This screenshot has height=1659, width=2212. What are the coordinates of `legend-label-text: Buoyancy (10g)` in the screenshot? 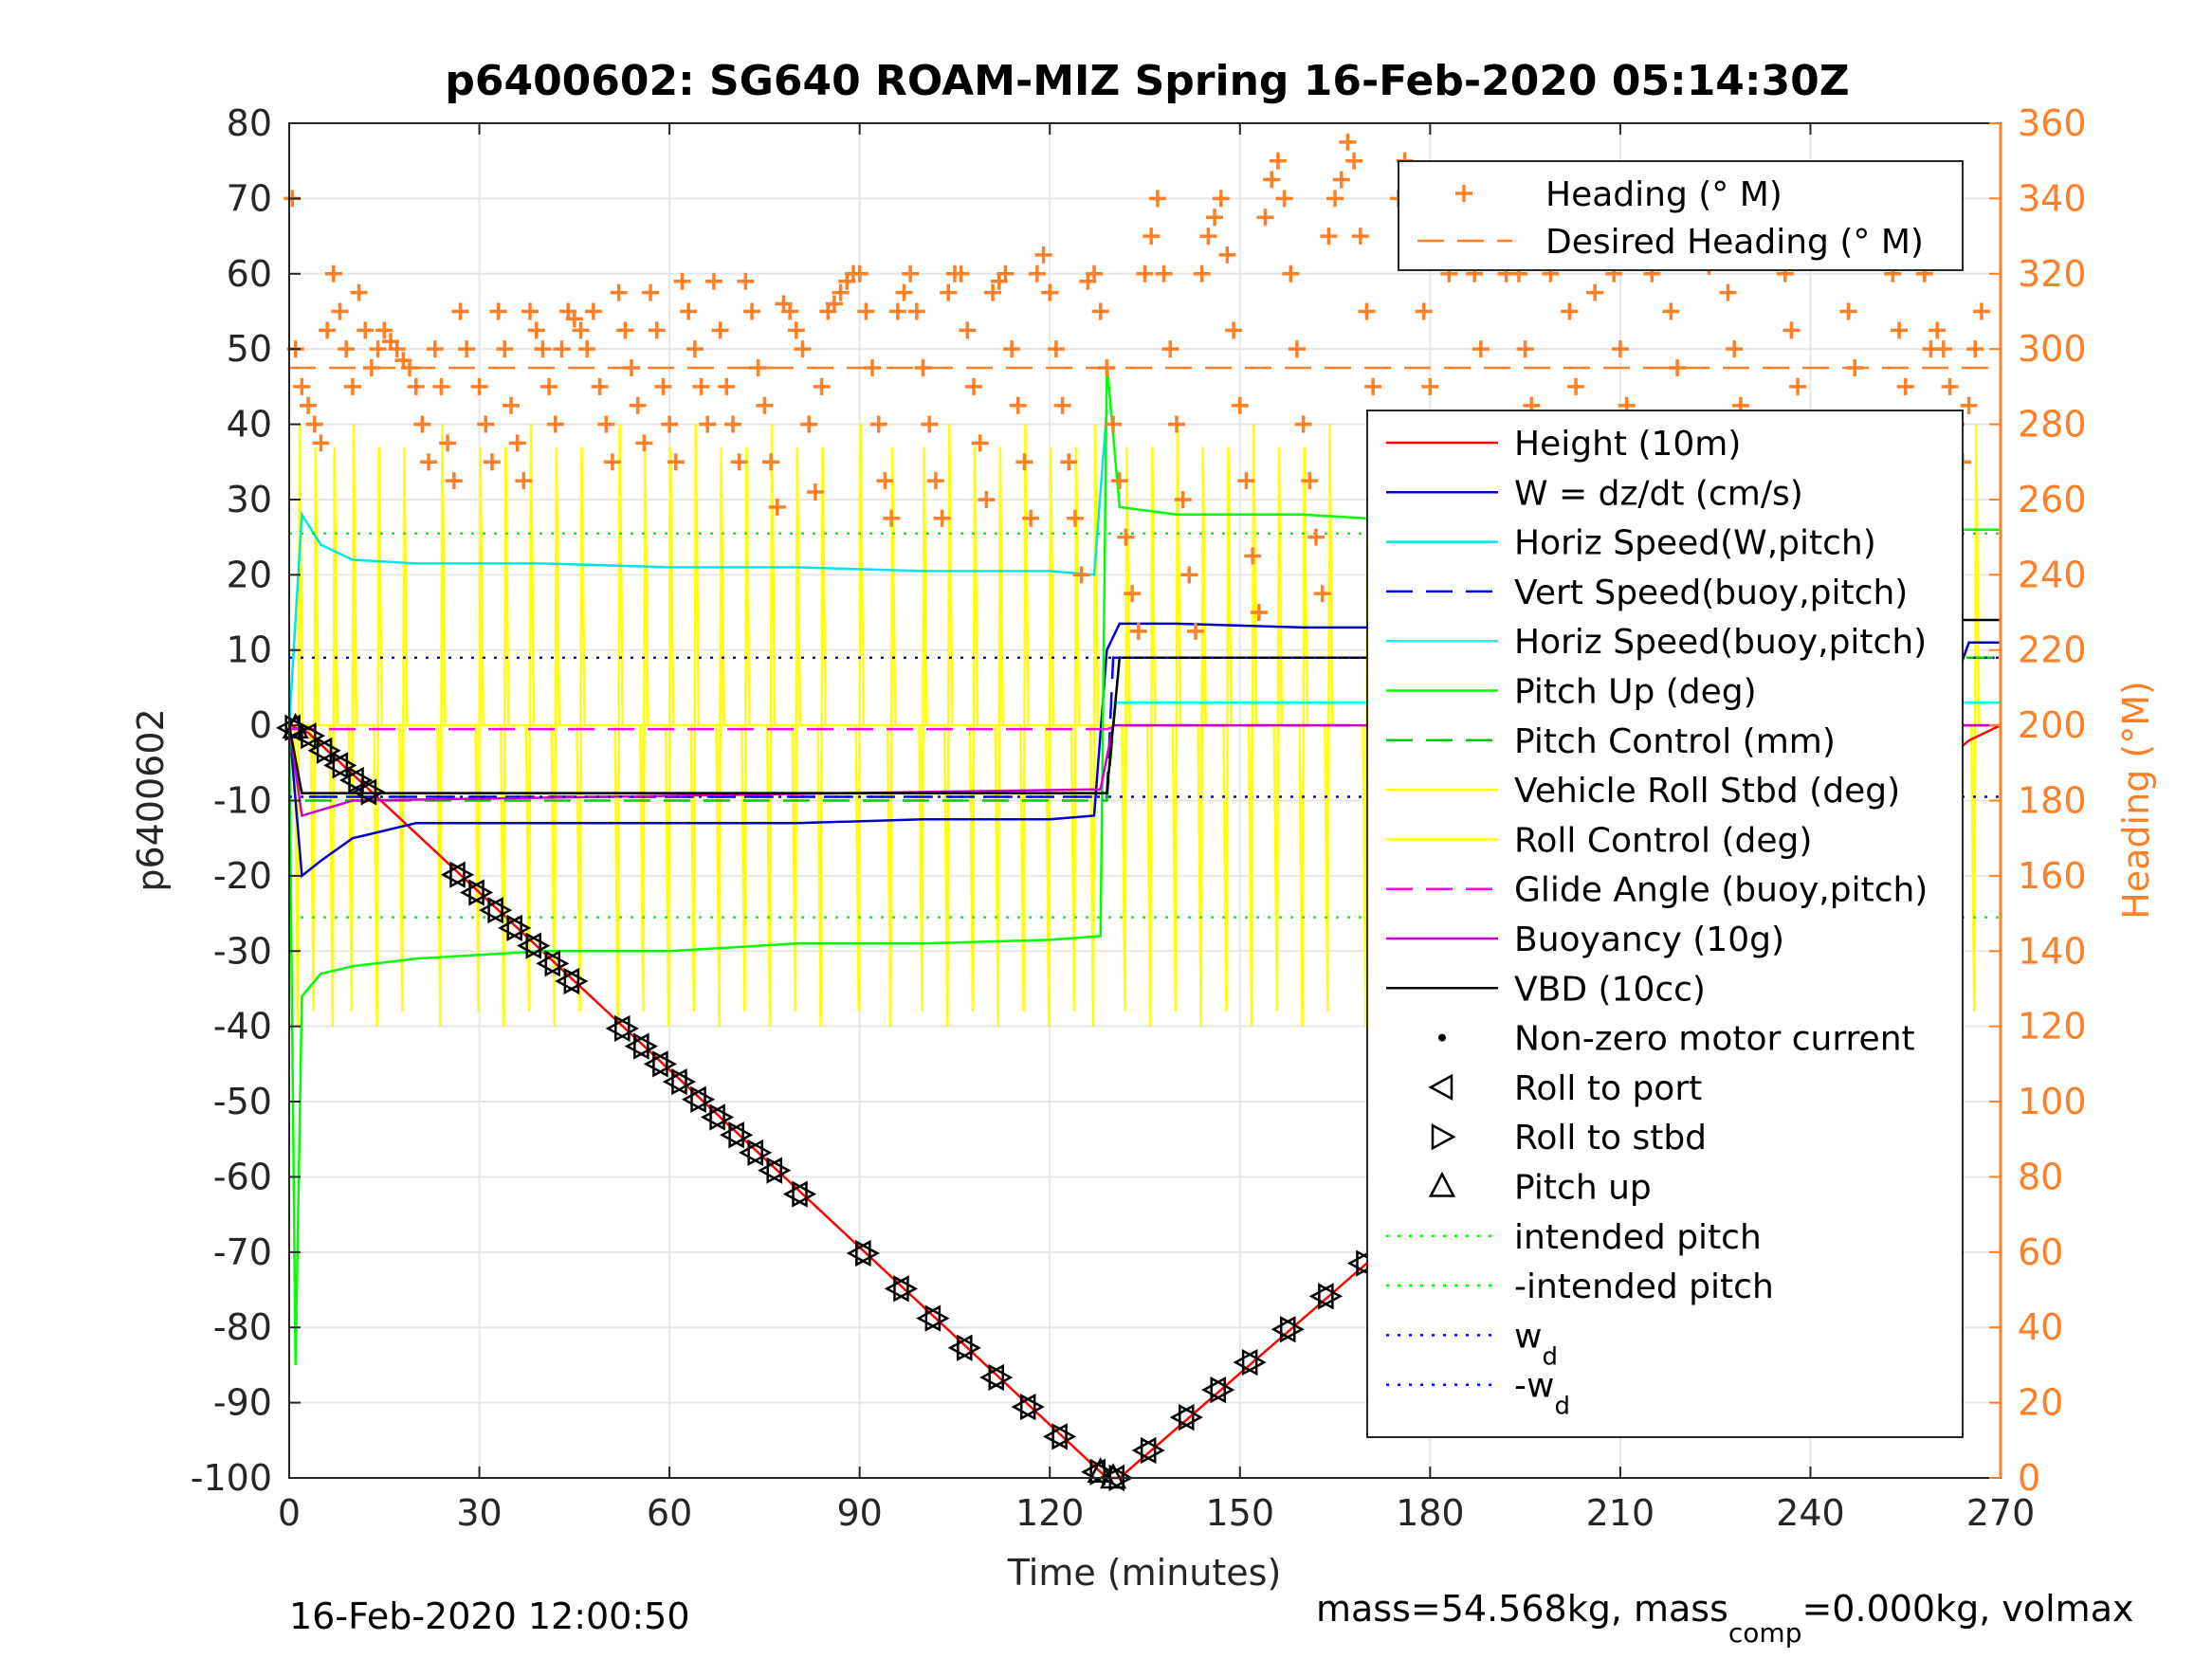 It's located at (1649, 940).